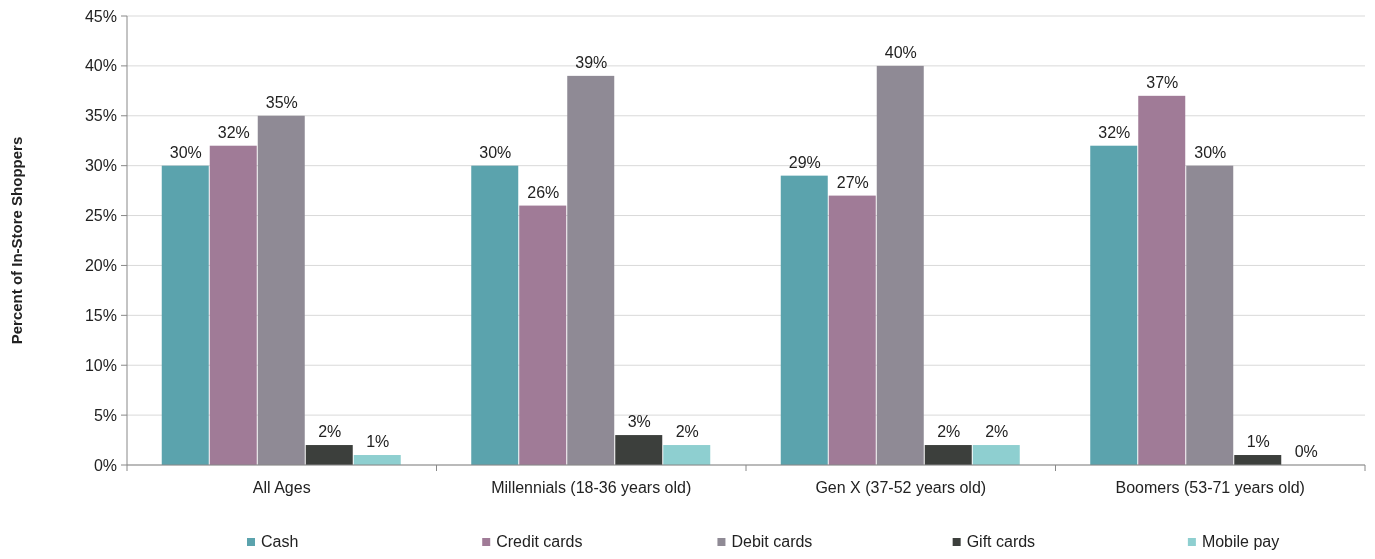 This screenshot has width=1375, height=559. I want to click on legend-label: Debit cards, so click(772, 541).